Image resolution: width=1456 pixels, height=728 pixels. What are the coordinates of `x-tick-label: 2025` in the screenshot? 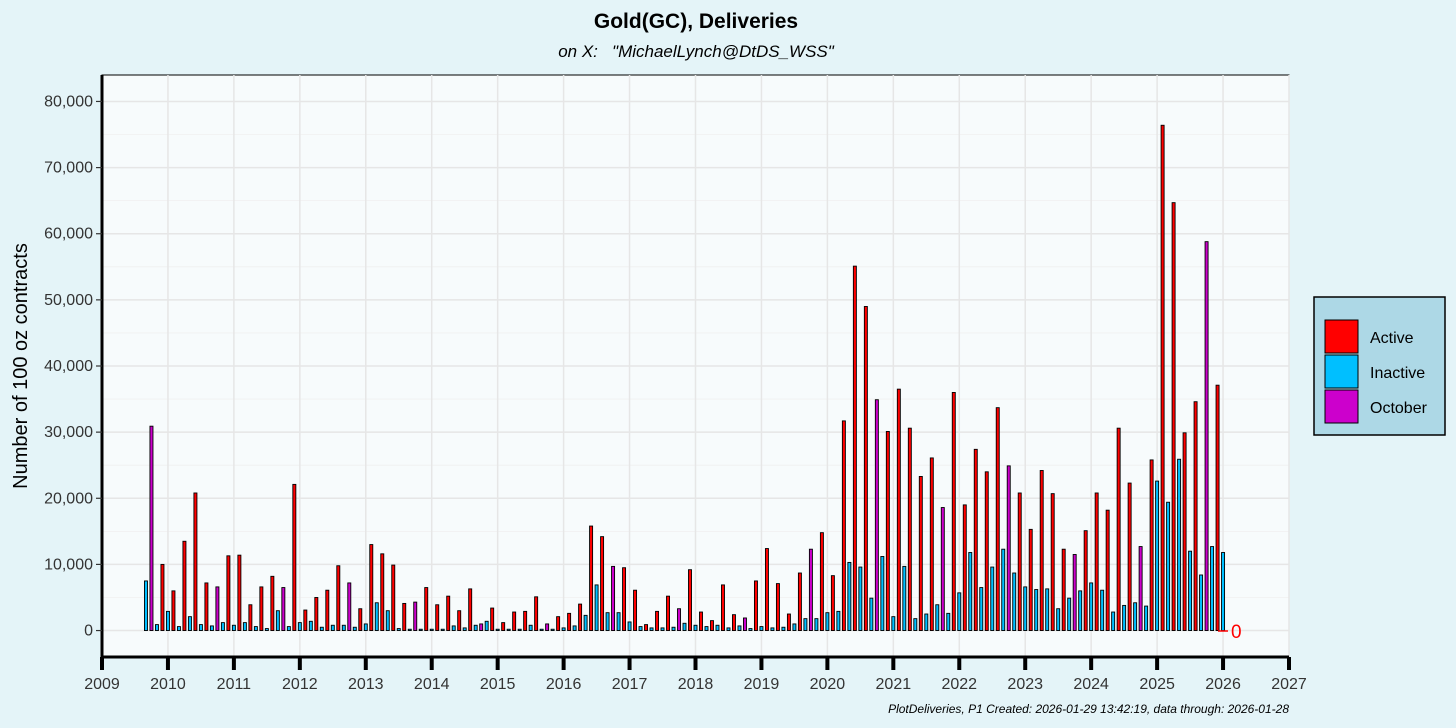 It's located at (1157, 684).